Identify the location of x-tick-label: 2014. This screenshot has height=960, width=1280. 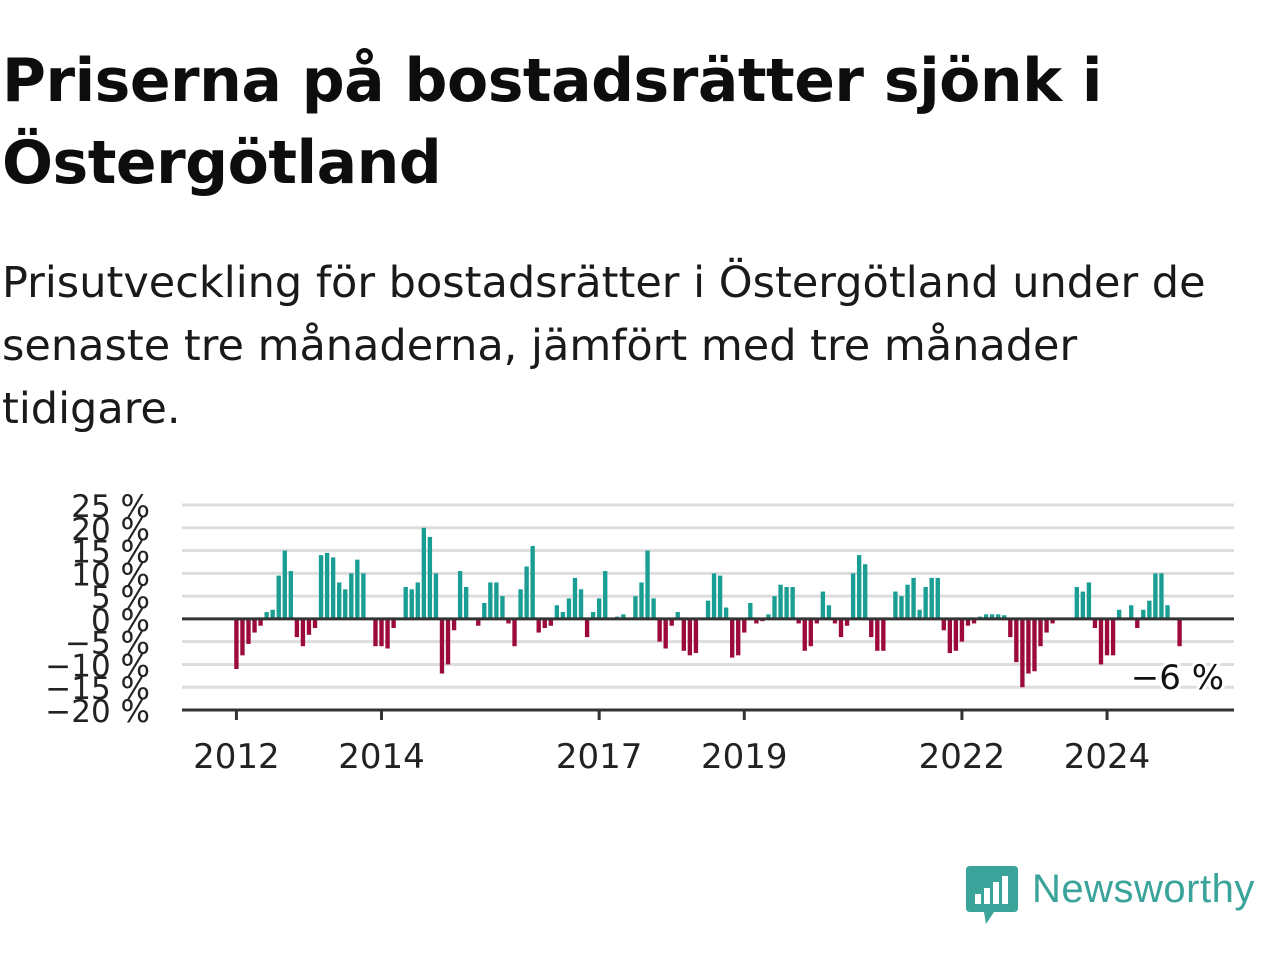
(381, 757).